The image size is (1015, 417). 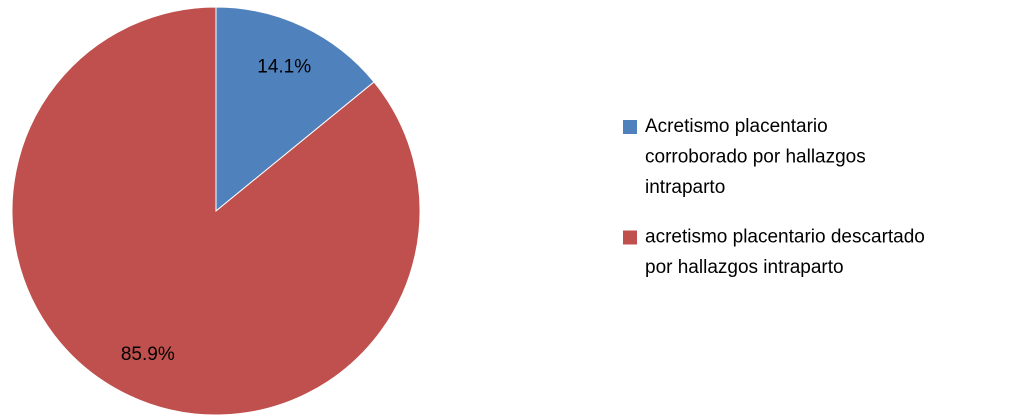 What do you see at coordinates (148, 354) in the screenshot?
I see `data-label: 85.9%` at bounding box center [148, 354].